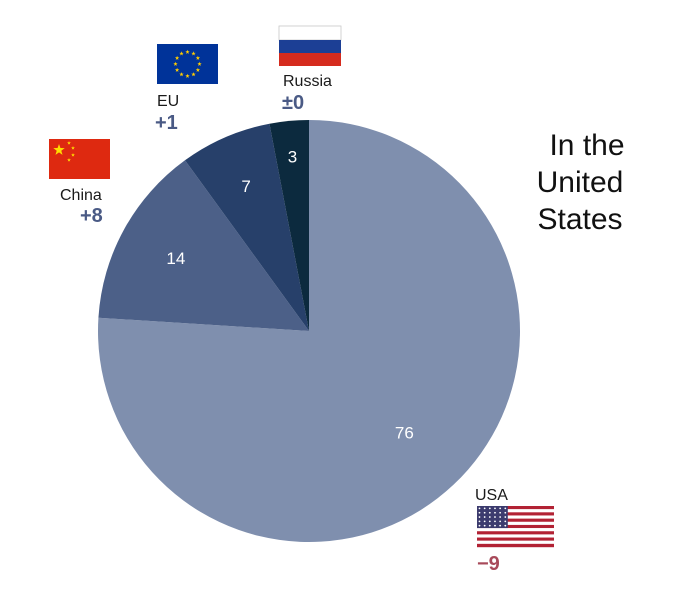  Describe the element at coordinates (246, 227) in the screenshot. I see `pie-slice-eu` at that location.